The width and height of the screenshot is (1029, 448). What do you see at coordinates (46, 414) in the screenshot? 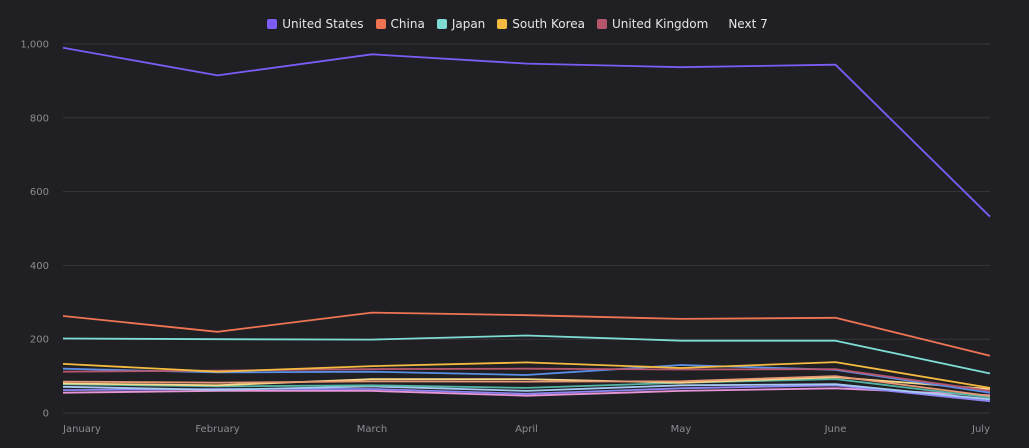
I see `y-tick-label: 0` at bounding box center [46, 414].